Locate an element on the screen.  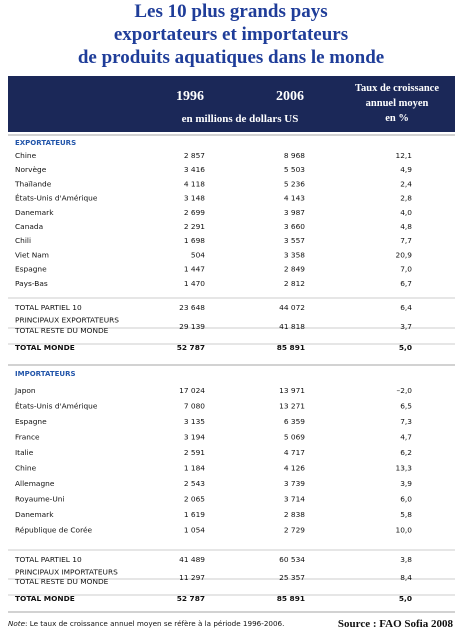
cell: 2 543 is located at coordinates (194, 483).